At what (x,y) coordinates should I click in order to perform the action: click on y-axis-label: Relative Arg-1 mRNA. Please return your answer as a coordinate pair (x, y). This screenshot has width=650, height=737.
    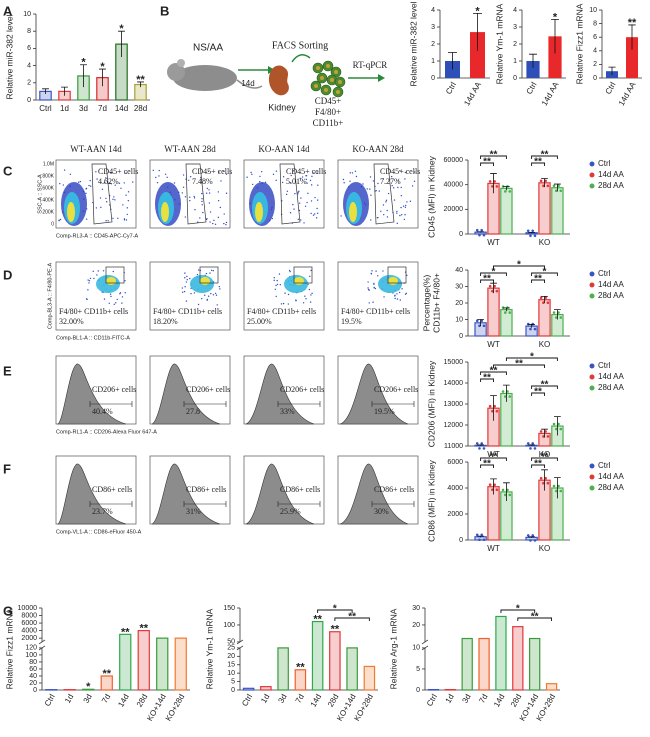
    Looking at the image, I should click on (393, 648).